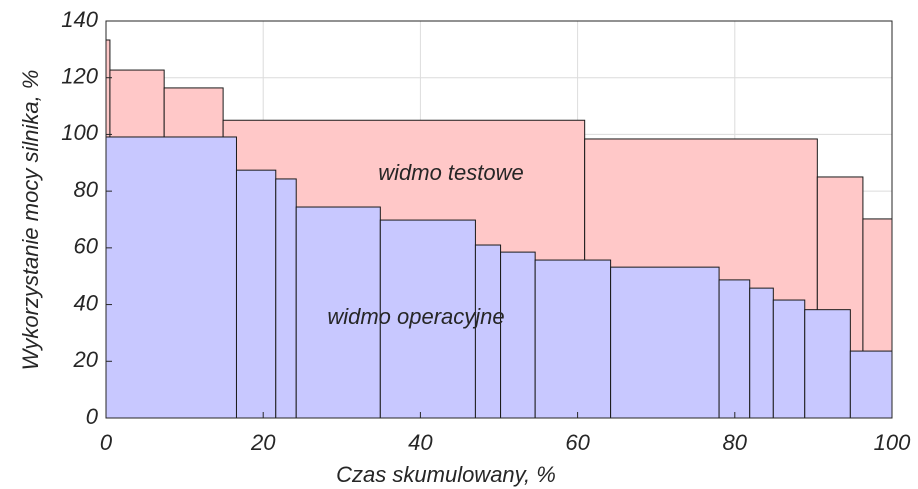 The width and height of the screenshot is (918, 489). I want to click on x-axis-label: Czas skumulowany, %, so click(446, 474).